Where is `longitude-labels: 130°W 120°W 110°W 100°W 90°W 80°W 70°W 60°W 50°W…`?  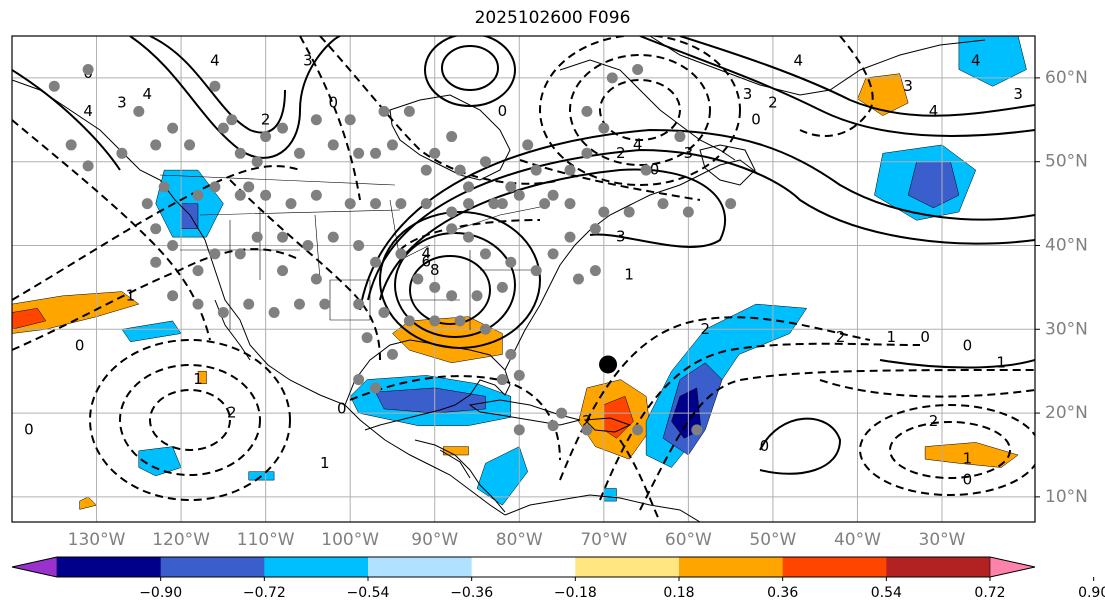 longitude-labels: 130°W 120°W 110°W 100°W 90°W 80°W 70°W 60°W 50°W… is located at coordinates (517, 540).